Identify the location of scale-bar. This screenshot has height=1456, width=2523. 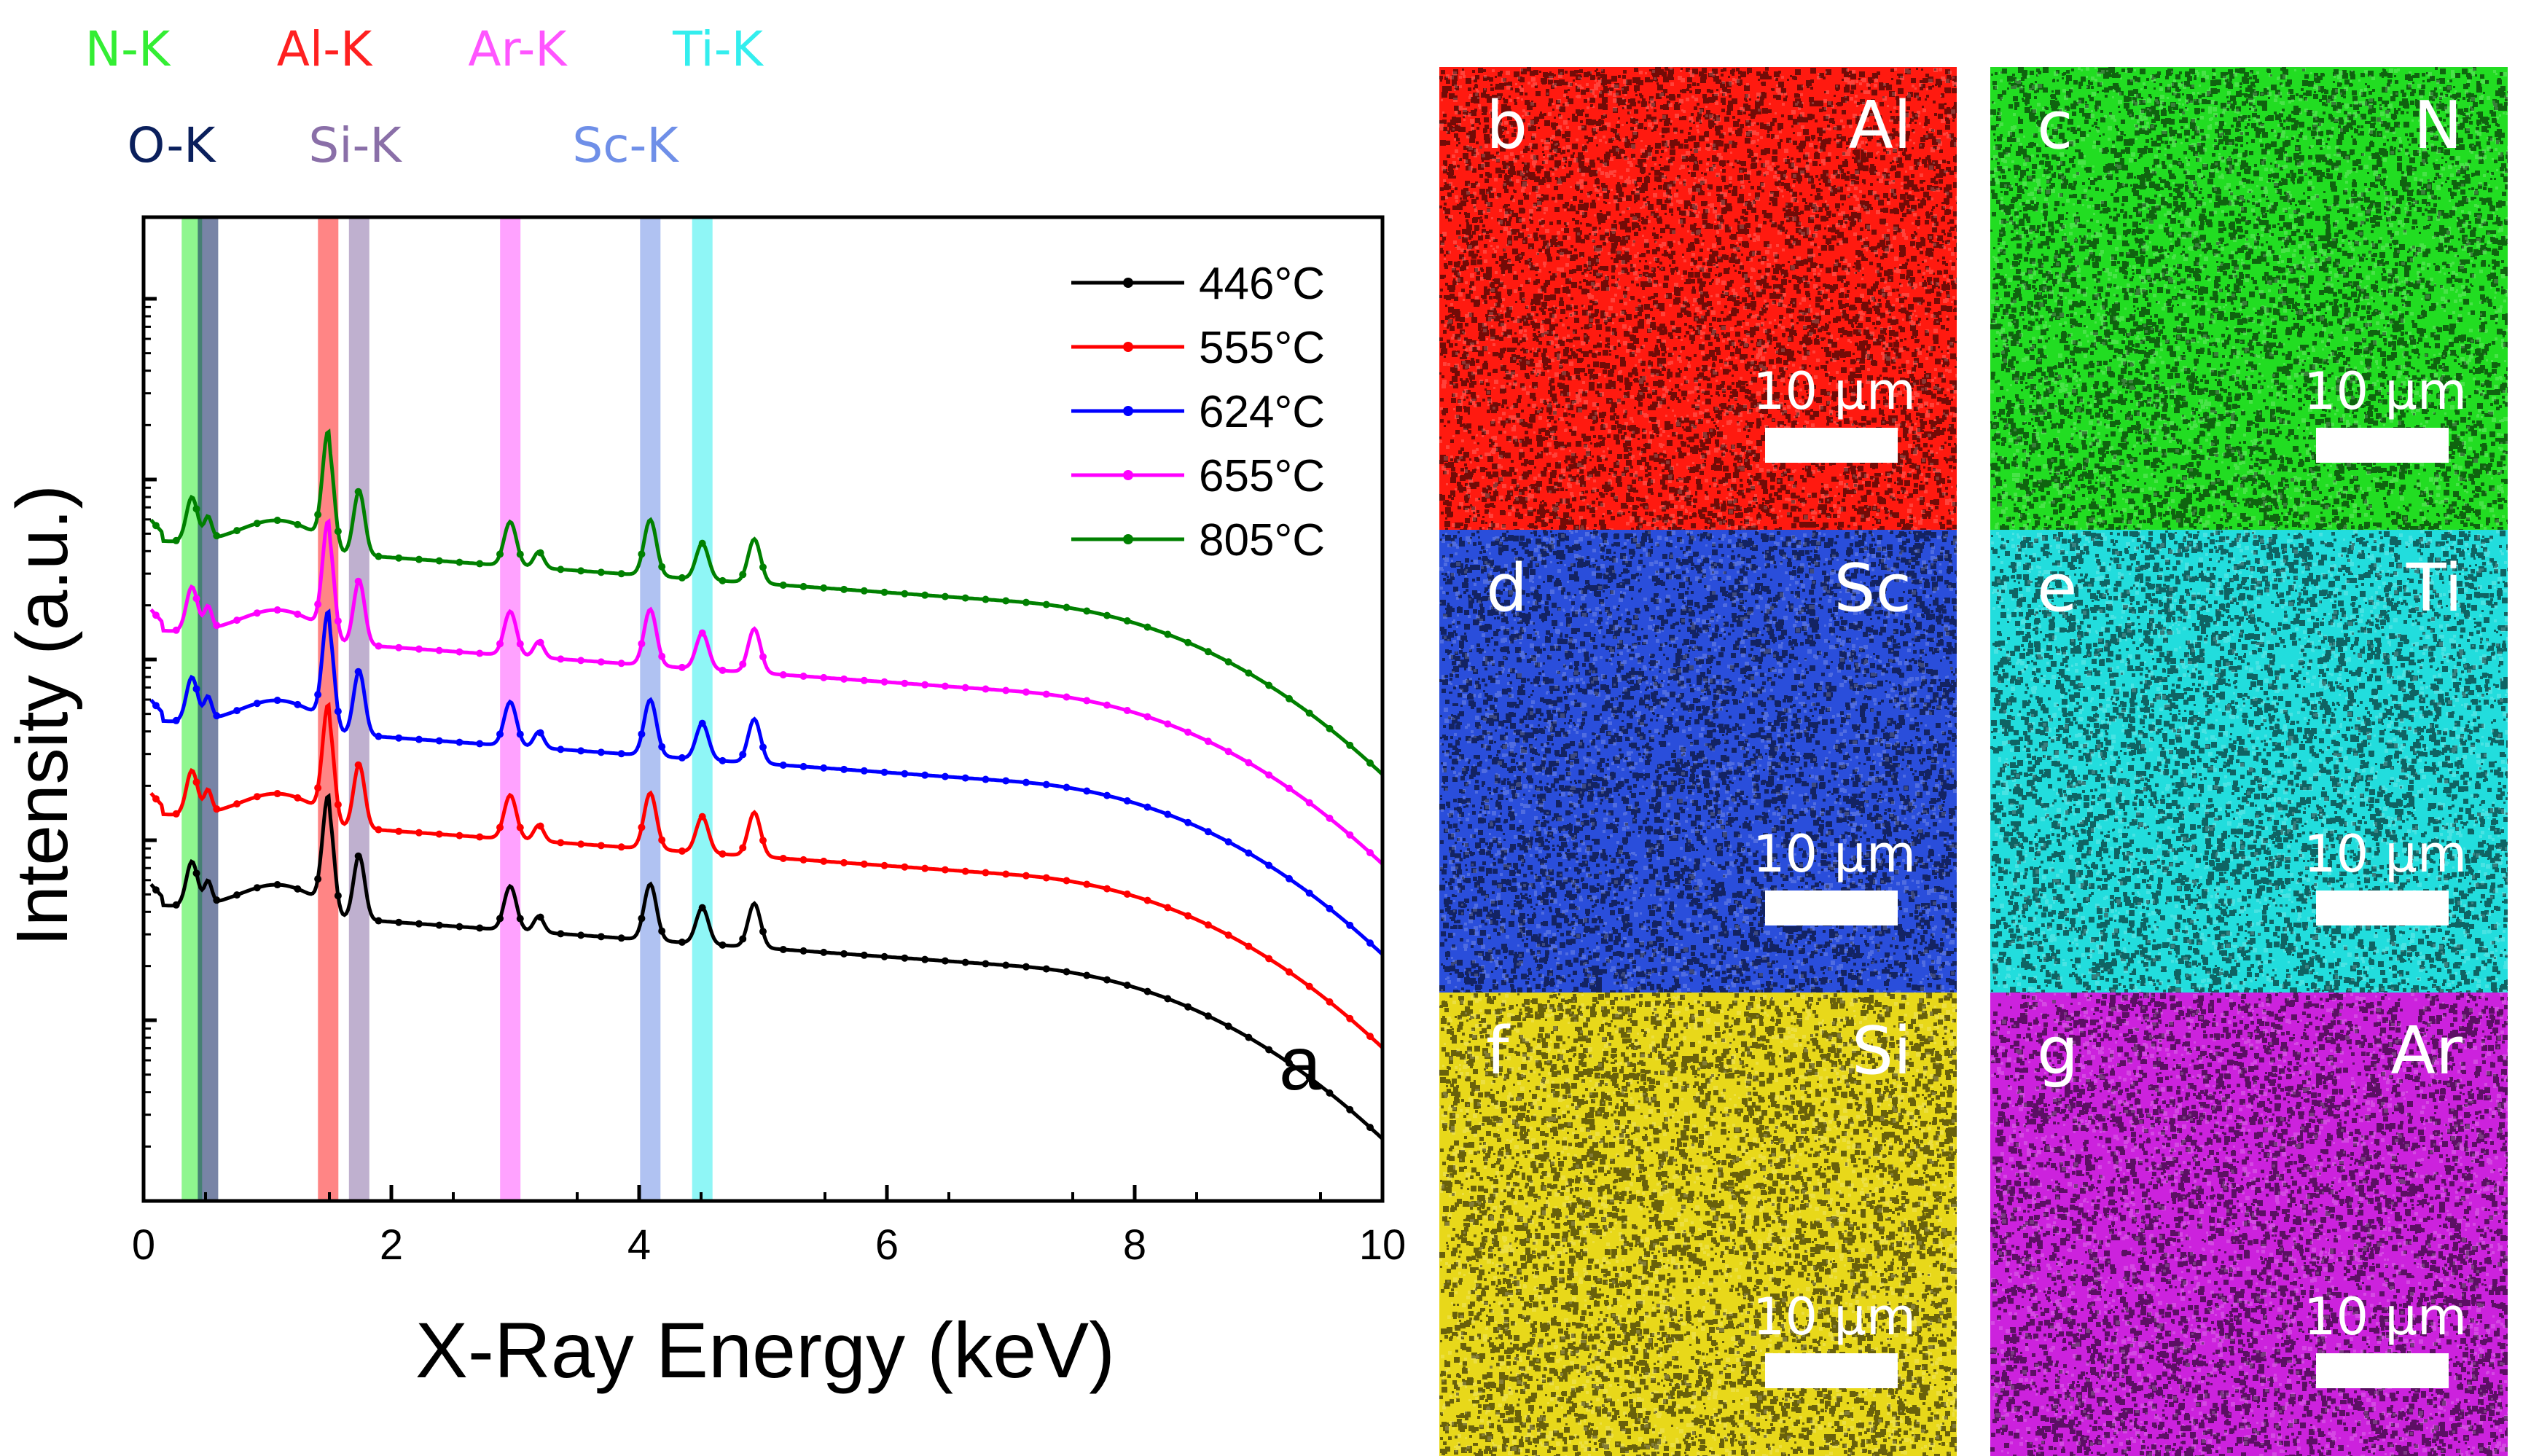
(1831, 1370).